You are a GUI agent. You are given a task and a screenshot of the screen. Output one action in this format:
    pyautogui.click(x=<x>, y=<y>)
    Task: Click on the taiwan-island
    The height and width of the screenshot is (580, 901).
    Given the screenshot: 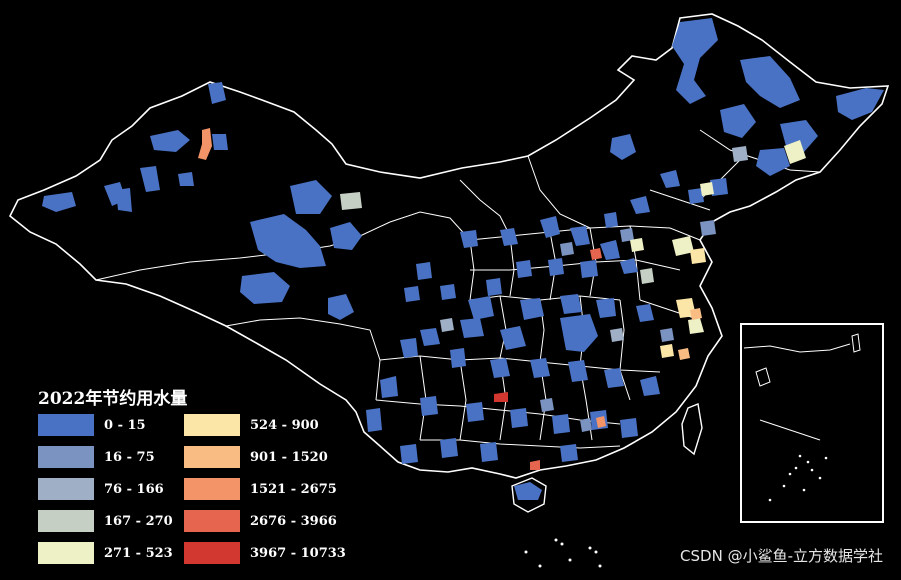 What is the action you would take?
    pyautogui.click(x=692, y=429)
    